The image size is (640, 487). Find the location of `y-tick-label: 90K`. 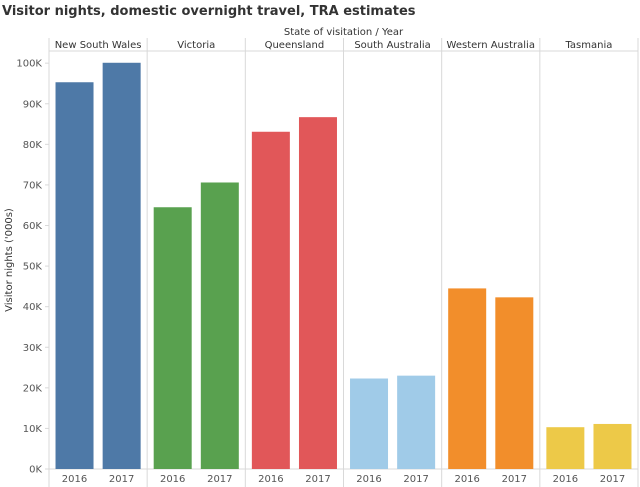

y-tick-label: 90K is located at coordinates (33, 104).